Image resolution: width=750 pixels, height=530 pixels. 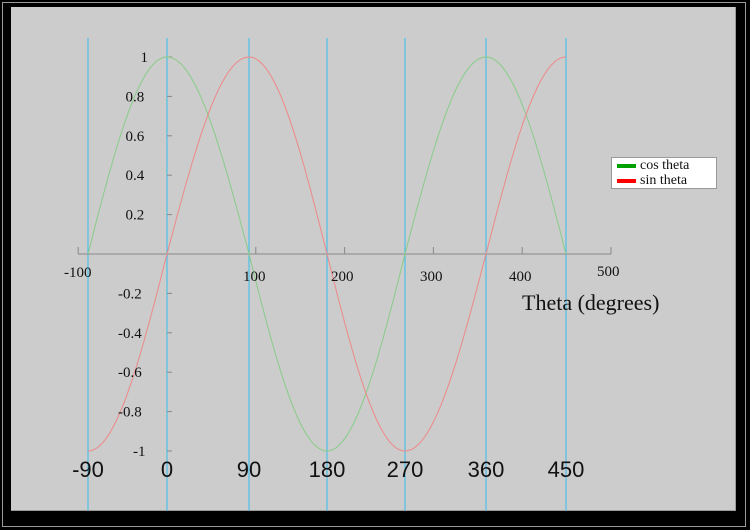 What do you see at coordinates (342, 277) in the screenshot?
I see `x-tick-label: 200` at bounding box center [342, 277].